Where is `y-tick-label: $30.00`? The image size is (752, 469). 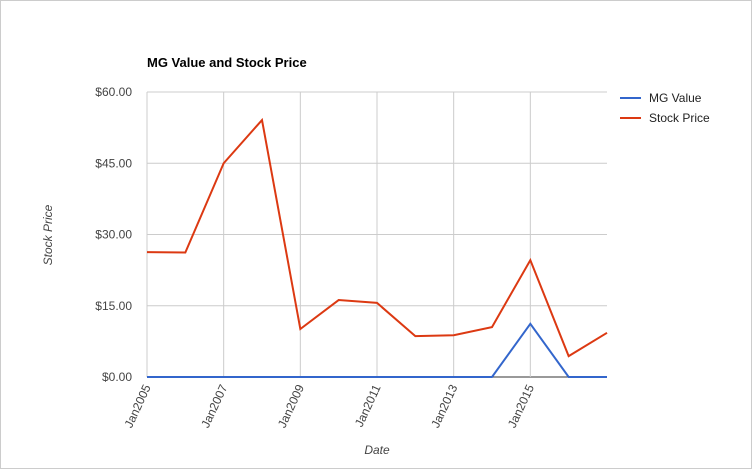
y-tick-label: $30.00 is located at coordinates (113, 235).